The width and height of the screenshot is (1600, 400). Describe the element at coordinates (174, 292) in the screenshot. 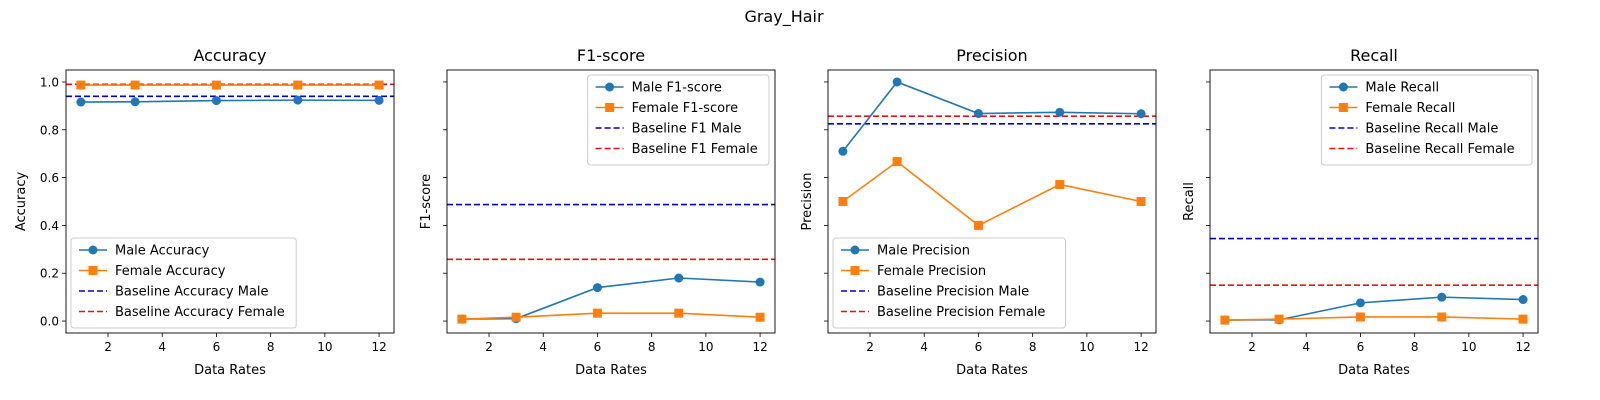

I see `legend-item: Baseline Accuracy Male` at that location.